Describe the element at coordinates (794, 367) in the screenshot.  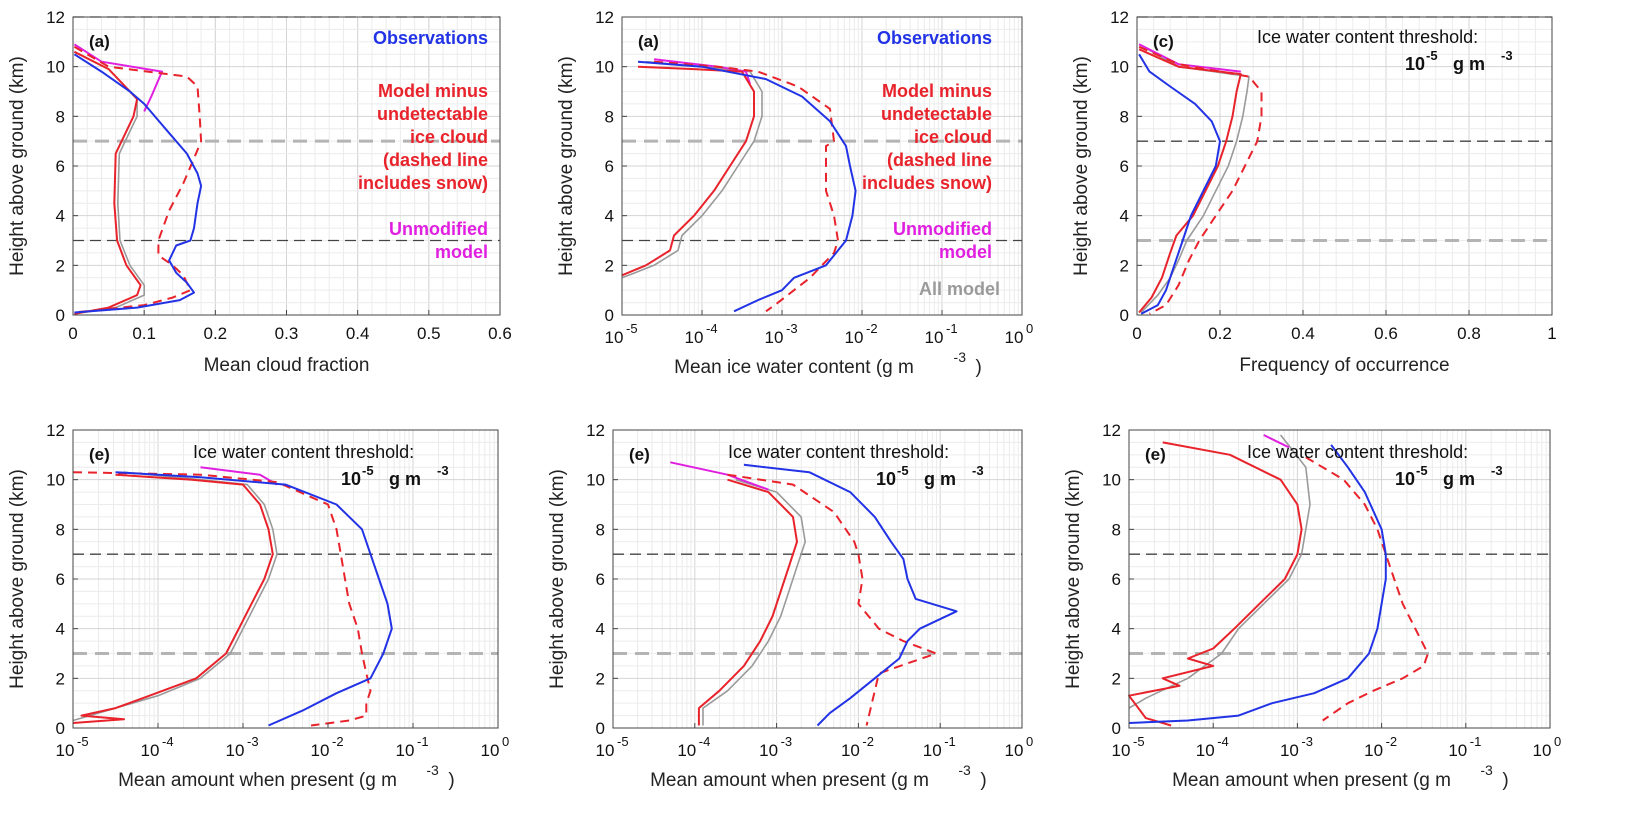
I see `x-axis-label: Mean ice water content (g m` at that location.